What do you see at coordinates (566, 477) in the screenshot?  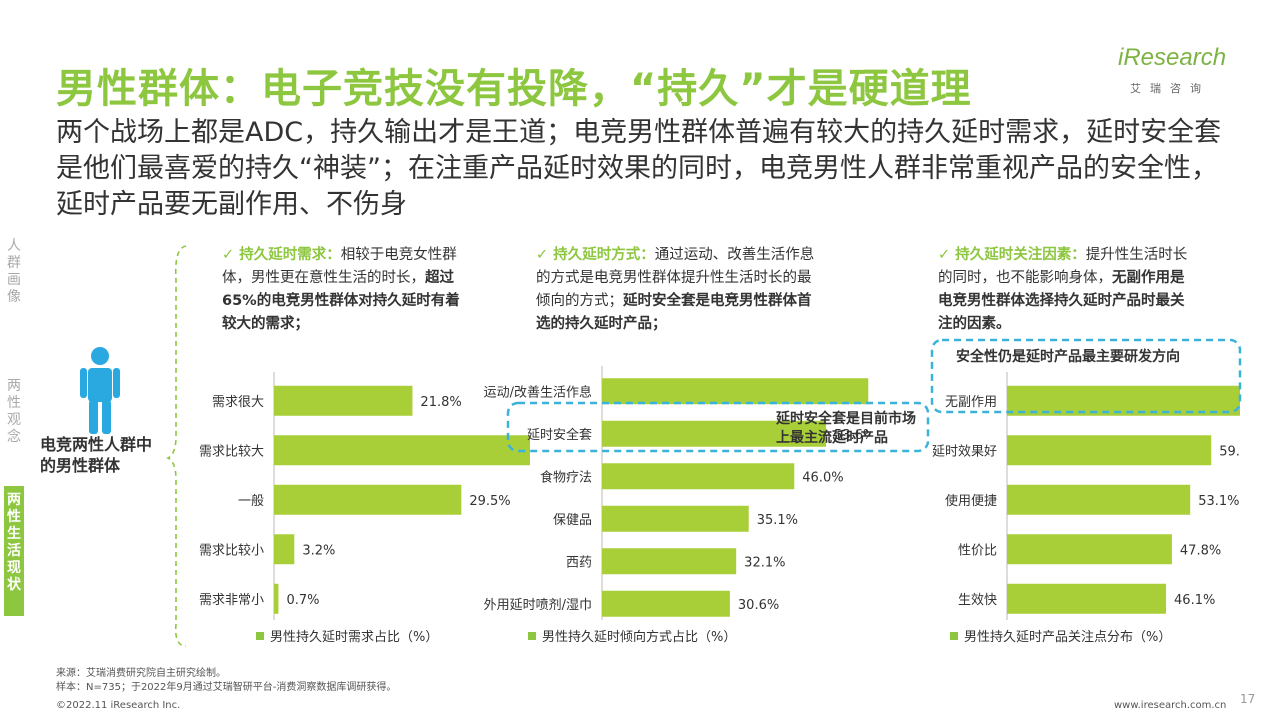 I see `category-label-1-2: 食物疗法` at bounding box center [566, 477].